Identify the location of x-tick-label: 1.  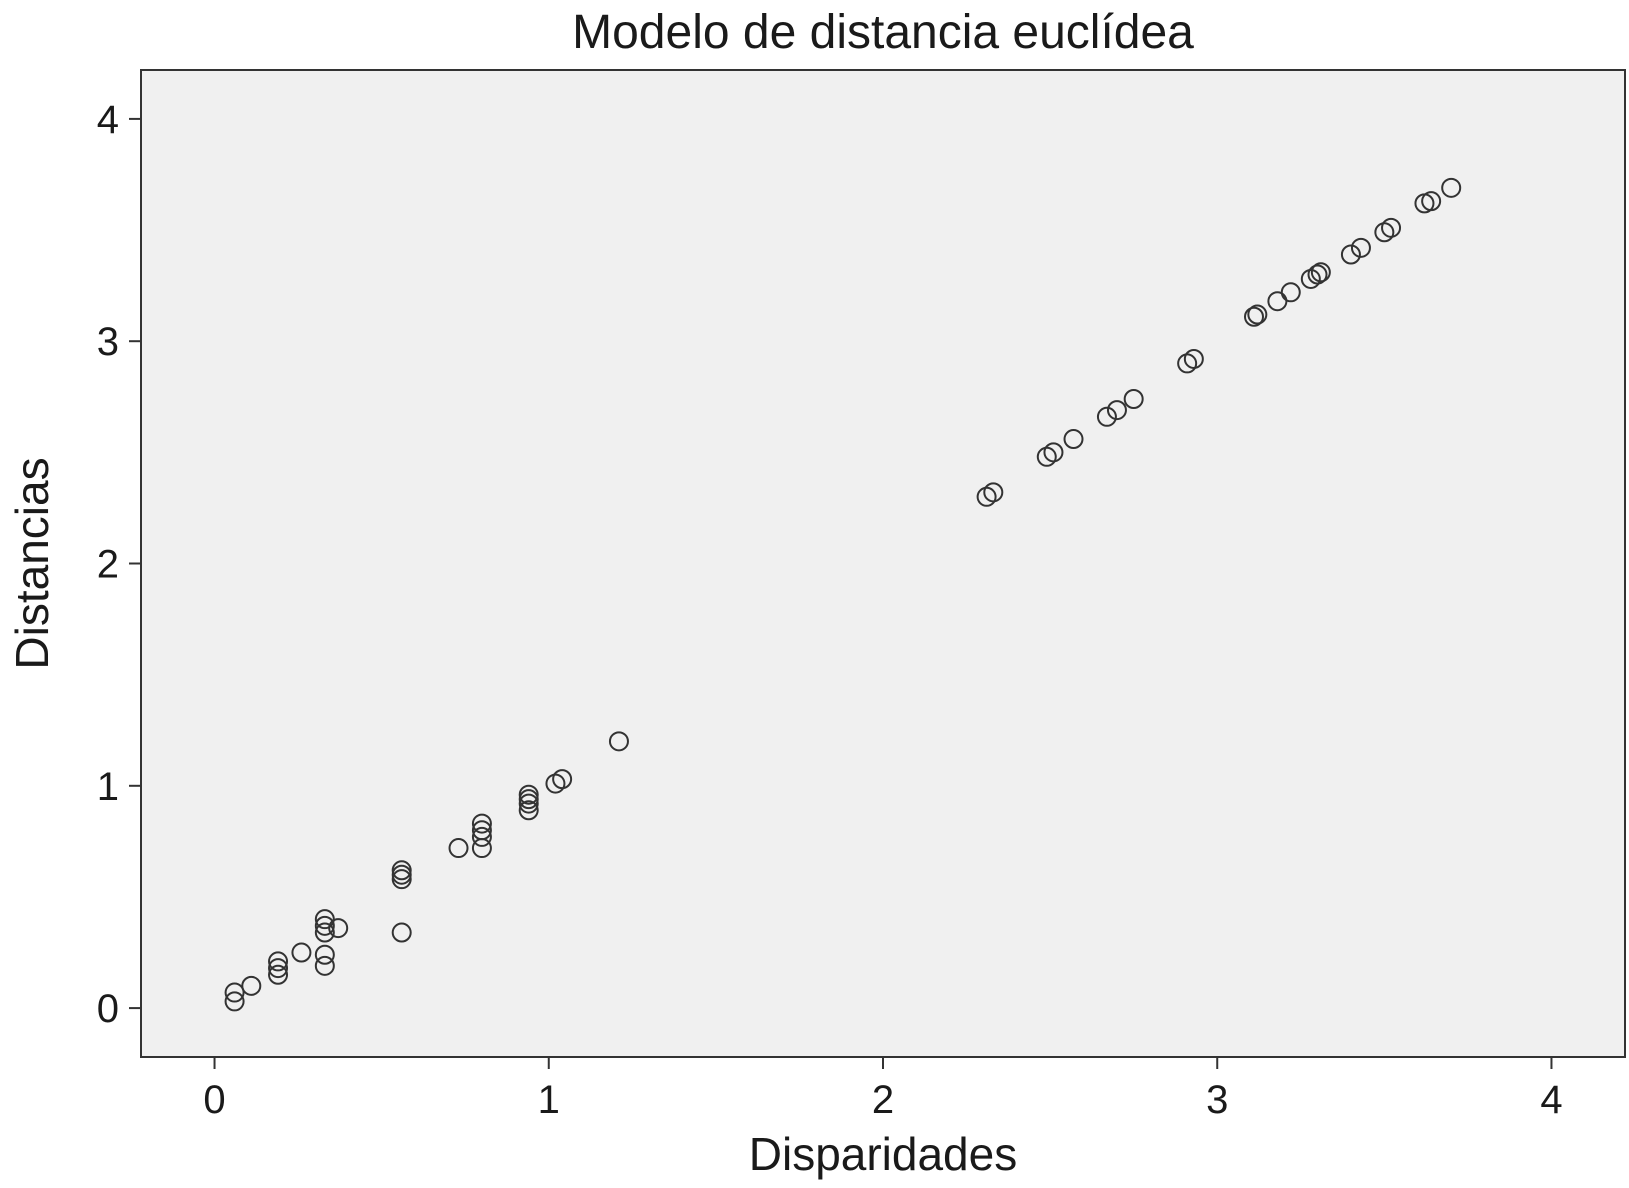
(549, 1100).